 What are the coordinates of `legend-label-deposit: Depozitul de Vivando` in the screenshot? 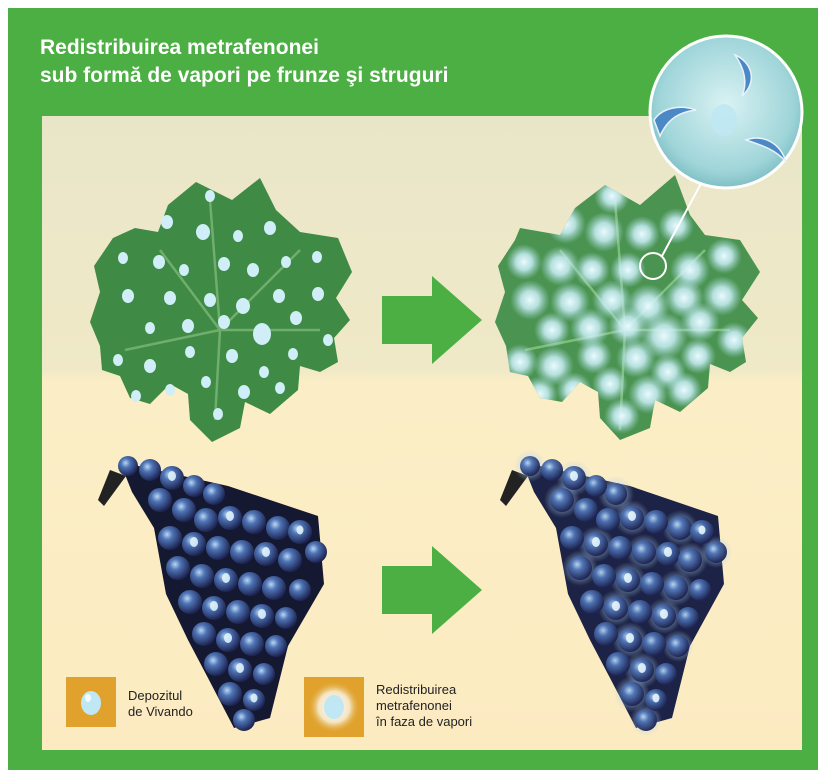 It's located at (160, 703).